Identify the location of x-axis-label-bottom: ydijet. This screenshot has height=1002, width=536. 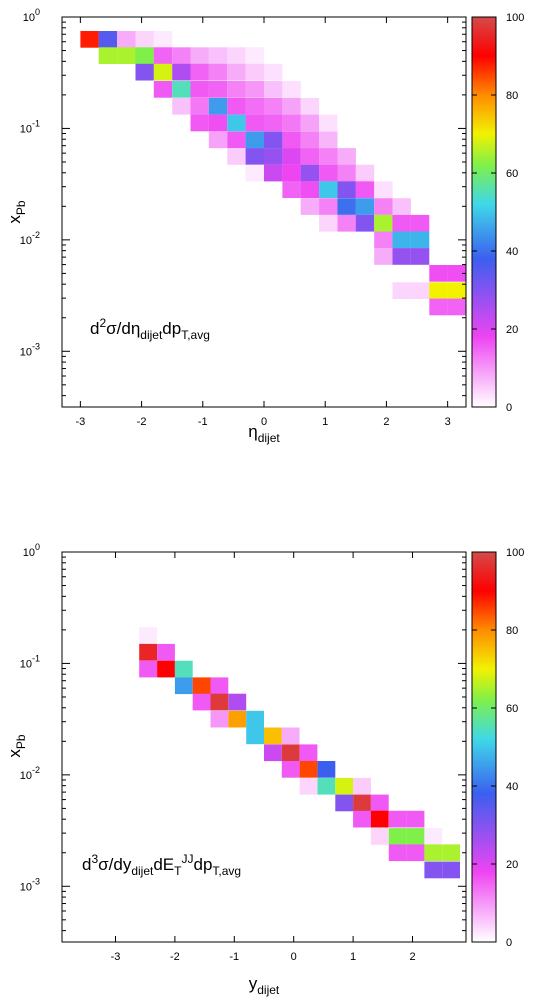
(264, 985).